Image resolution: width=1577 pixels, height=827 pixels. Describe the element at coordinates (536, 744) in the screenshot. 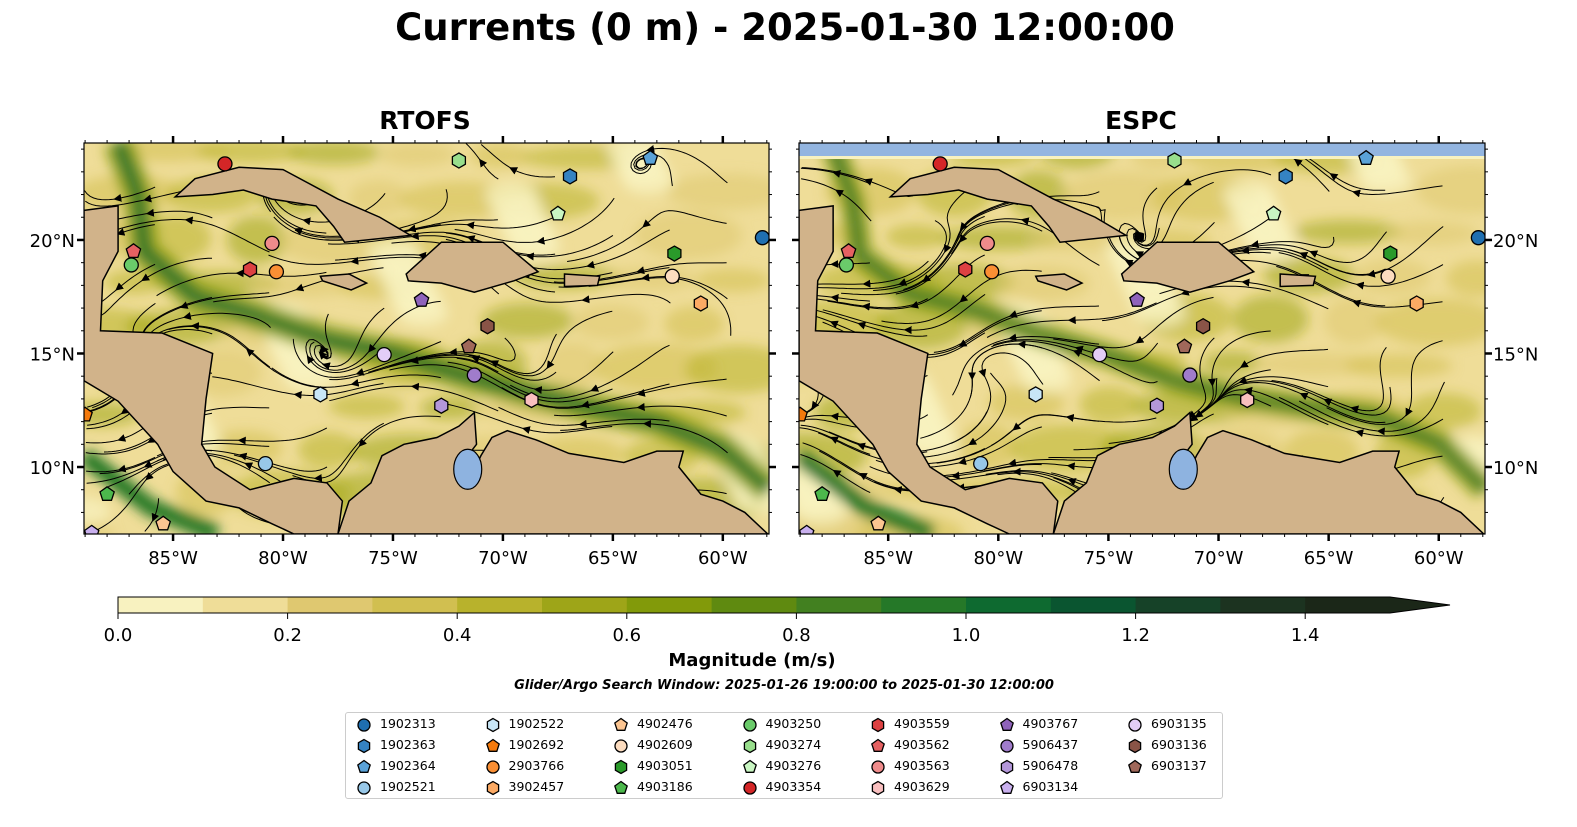

I see `legend-label: 1902692` at that location.